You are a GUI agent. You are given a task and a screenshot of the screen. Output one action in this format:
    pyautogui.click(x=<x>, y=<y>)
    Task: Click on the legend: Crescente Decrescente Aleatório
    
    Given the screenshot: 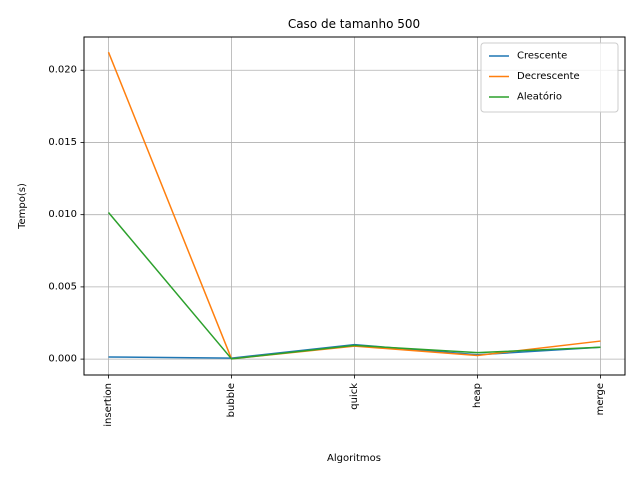 What is the action you would take?
    pyautogui.click(x=549, y=77)
    